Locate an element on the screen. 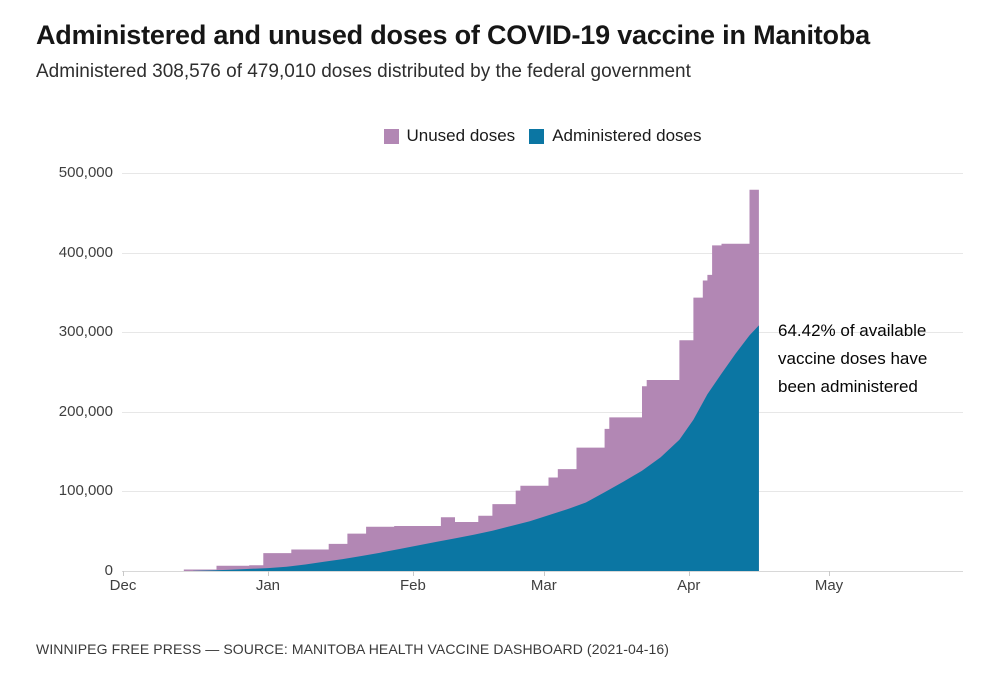 This screenshot has height=692, width=1000. legend-label-unused: Unused doses is located at coordinates (461, 135).